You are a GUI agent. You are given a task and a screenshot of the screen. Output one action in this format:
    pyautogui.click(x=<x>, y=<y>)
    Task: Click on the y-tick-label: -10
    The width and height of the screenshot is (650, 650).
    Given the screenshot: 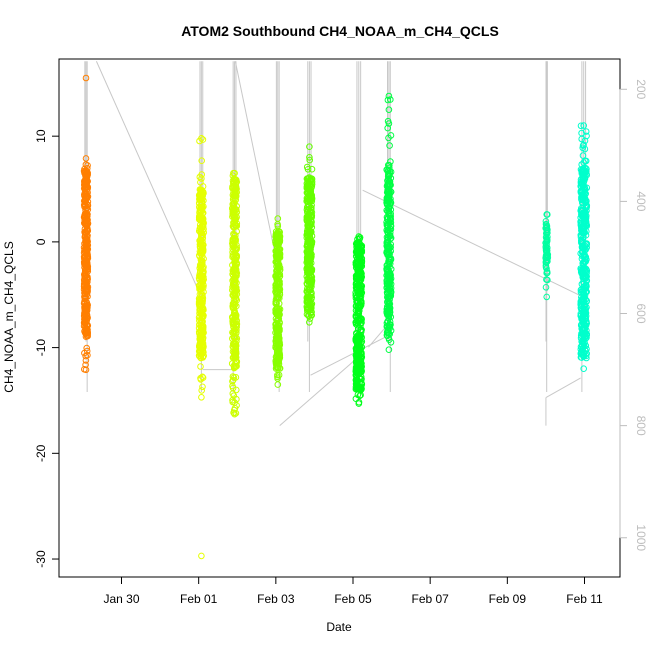 What is the action you would take?
    pyautogui.click(x=41, y=348)
    